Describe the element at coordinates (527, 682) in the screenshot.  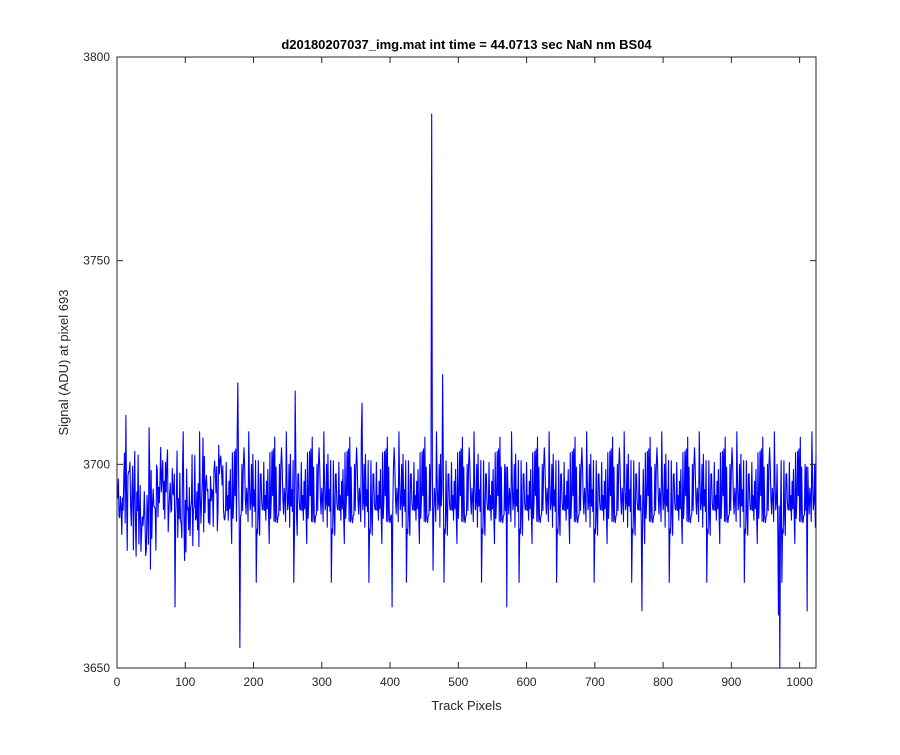
I see `x-tick-label: 600` at that location.